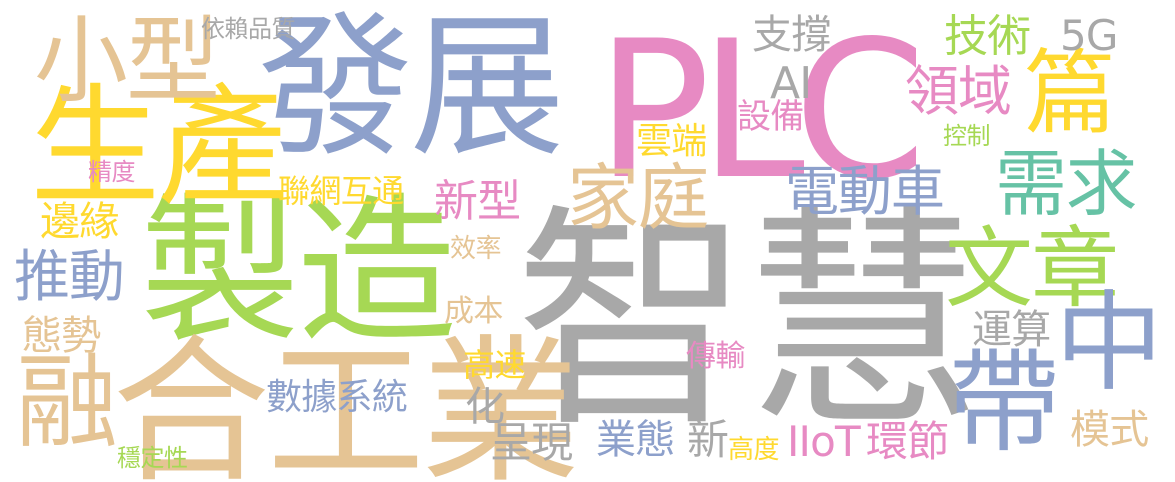  Describe the element at coordinates (987, 36) in the screenshot. I see `word-jishu: 技術` at that location.